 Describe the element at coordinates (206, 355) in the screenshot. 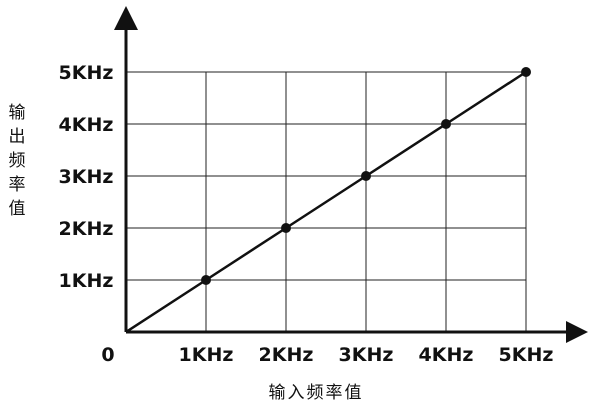

I see `x-tick-label: 1KHz` at that location.